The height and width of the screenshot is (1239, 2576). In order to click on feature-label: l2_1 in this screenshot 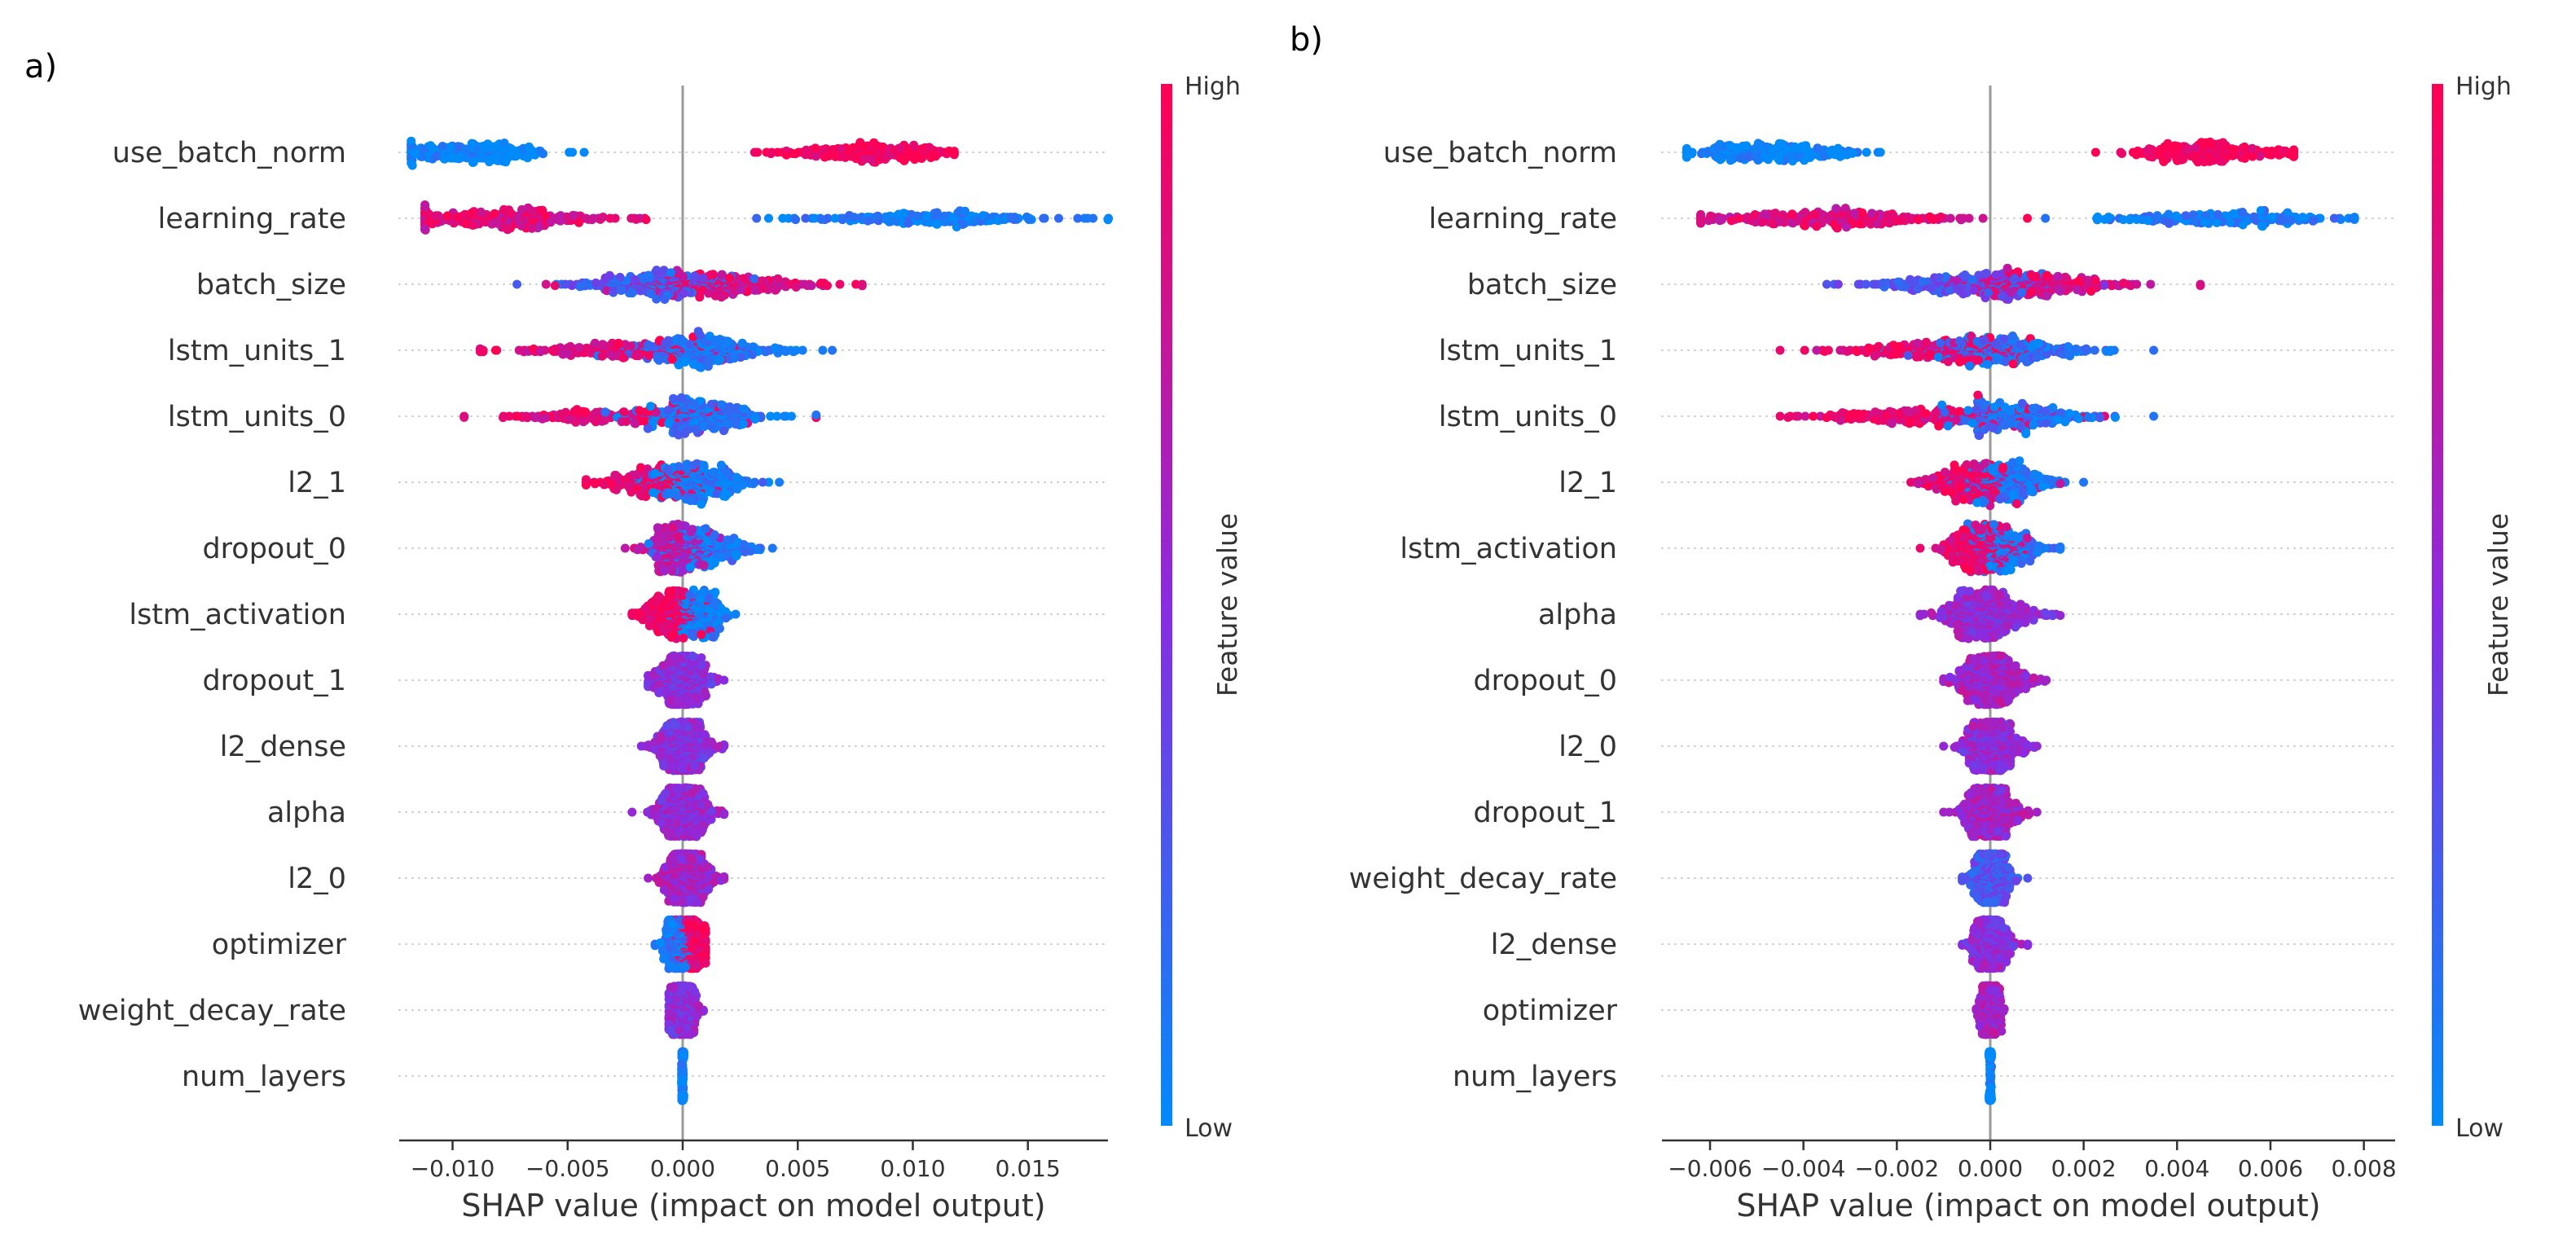, I will do `click(317, 483)`.